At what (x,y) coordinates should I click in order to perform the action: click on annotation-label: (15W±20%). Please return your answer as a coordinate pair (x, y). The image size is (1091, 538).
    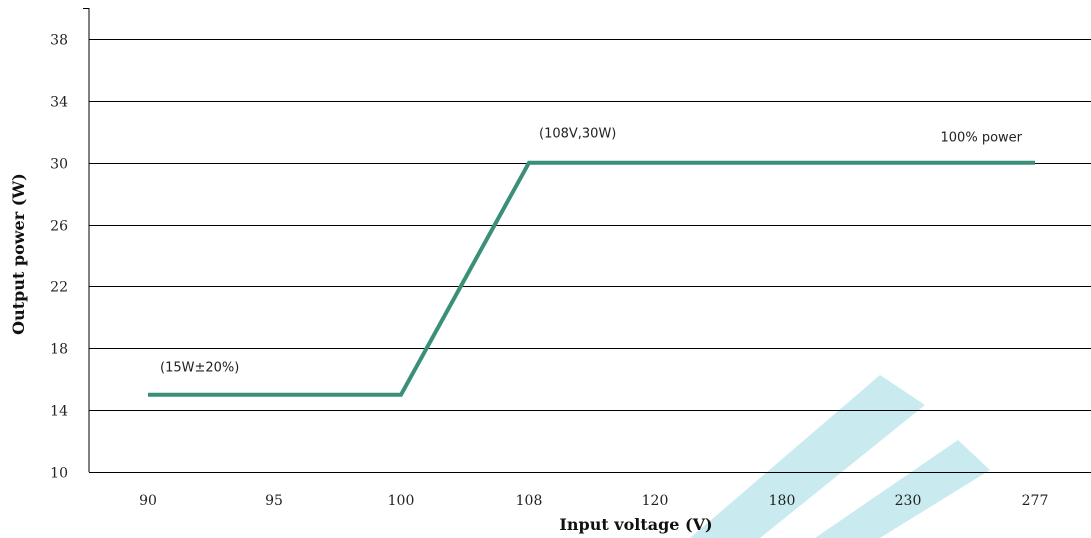
    Looking at the image, I should click on (199, 368).